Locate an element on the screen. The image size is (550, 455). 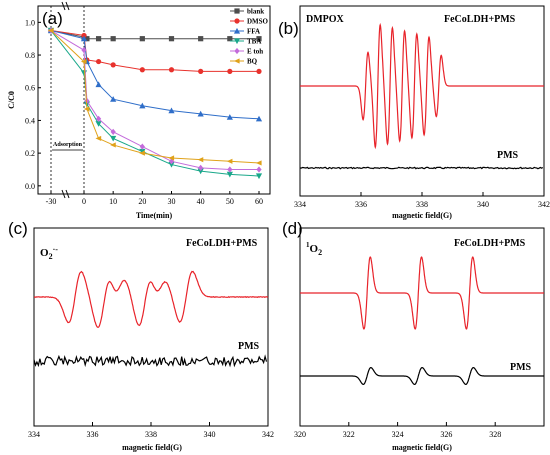
panel-d-black-spectrum is located at coordinates (422, 376).